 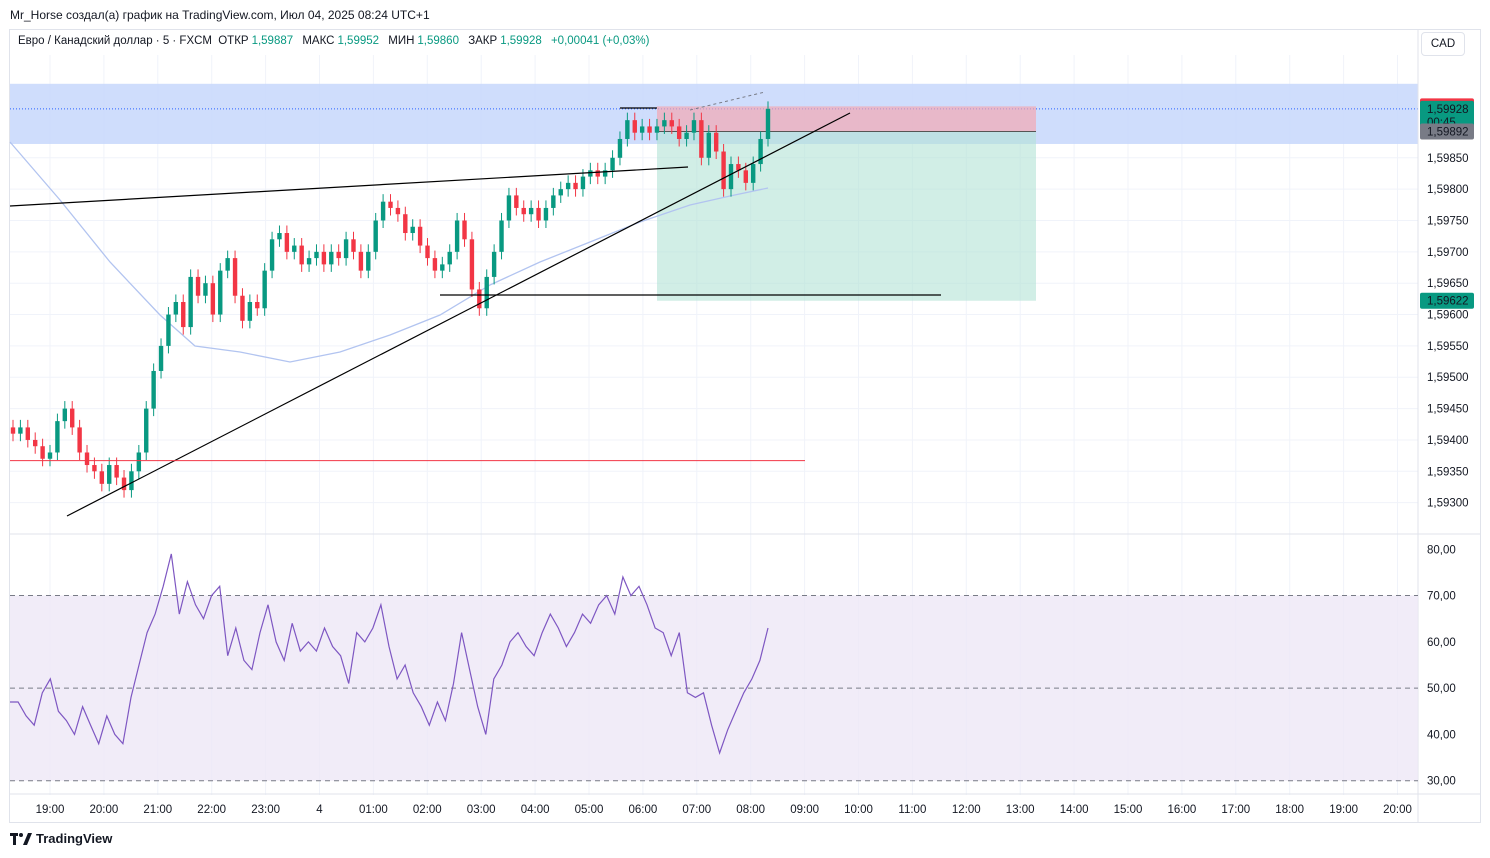 What do you see at coordinates (600, 41) in the screenshot?
I see `change-value: +0,00041 (+0,03%)` at bounding box center [600, 41].